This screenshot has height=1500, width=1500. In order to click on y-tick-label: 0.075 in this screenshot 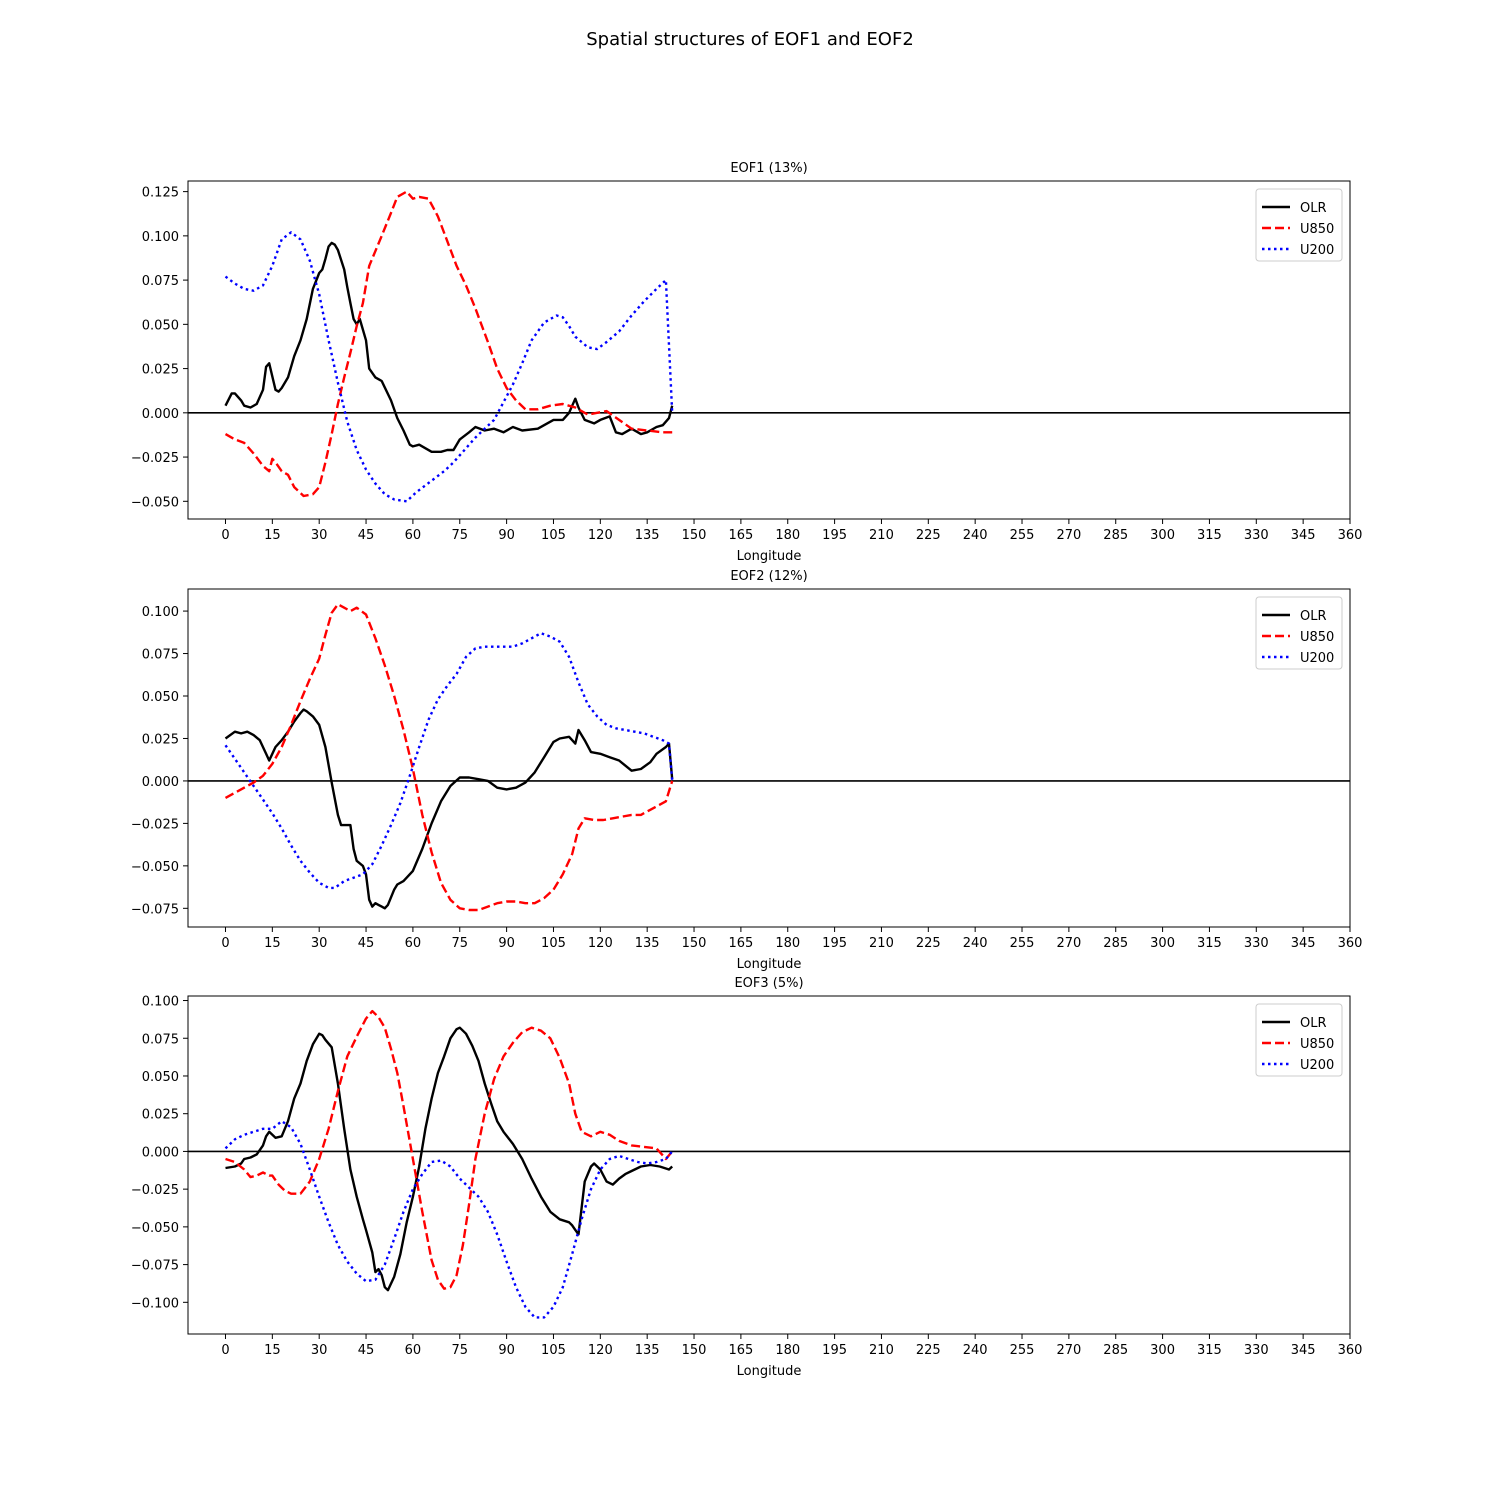, I will do `click(160, 281)`.